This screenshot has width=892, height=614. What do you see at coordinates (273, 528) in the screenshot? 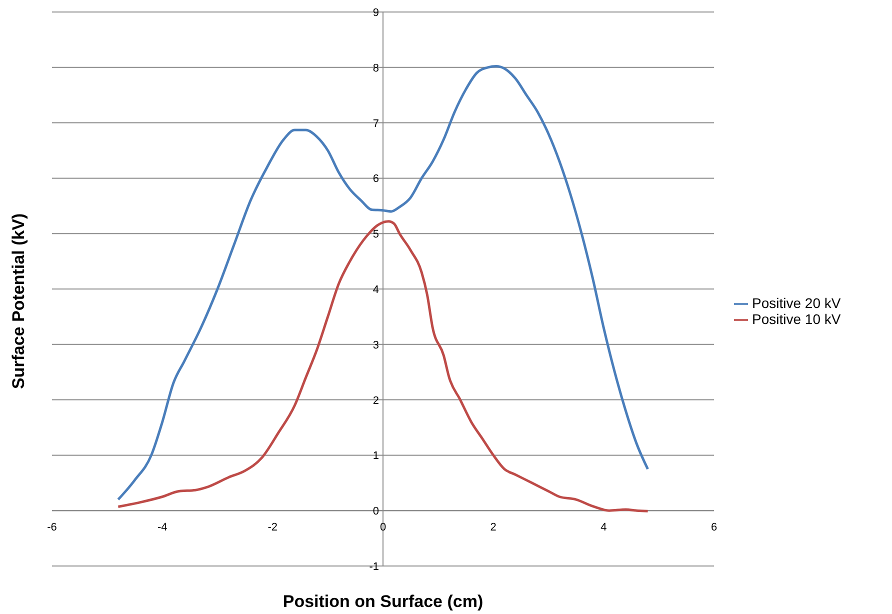
I see `x-tick-label: -2` at bounding box center [273, 528].